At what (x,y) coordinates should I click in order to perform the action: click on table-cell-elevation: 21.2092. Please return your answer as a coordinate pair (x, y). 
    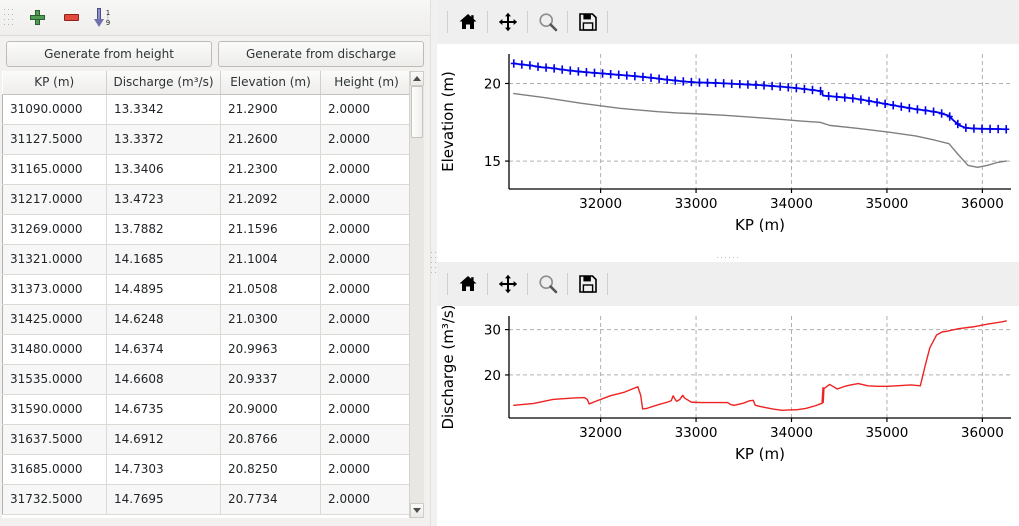
    Looking at the image, I should click on (270, 199).